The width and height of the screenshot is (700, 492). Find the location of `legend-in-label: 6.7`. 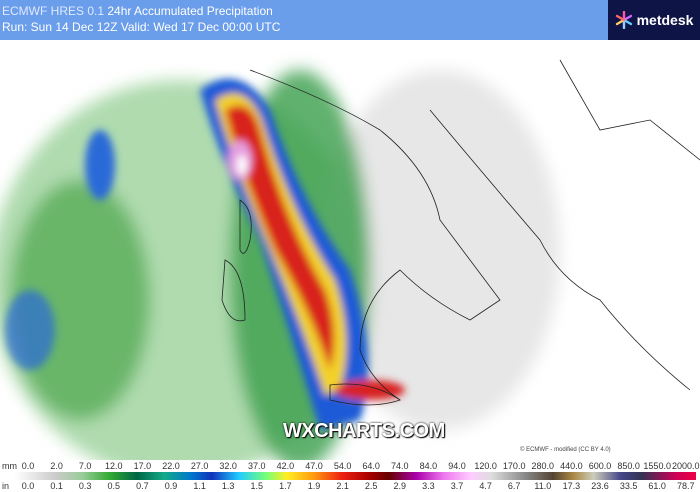

legend-in-label: 6.7 is located at coordinates (514, 486).